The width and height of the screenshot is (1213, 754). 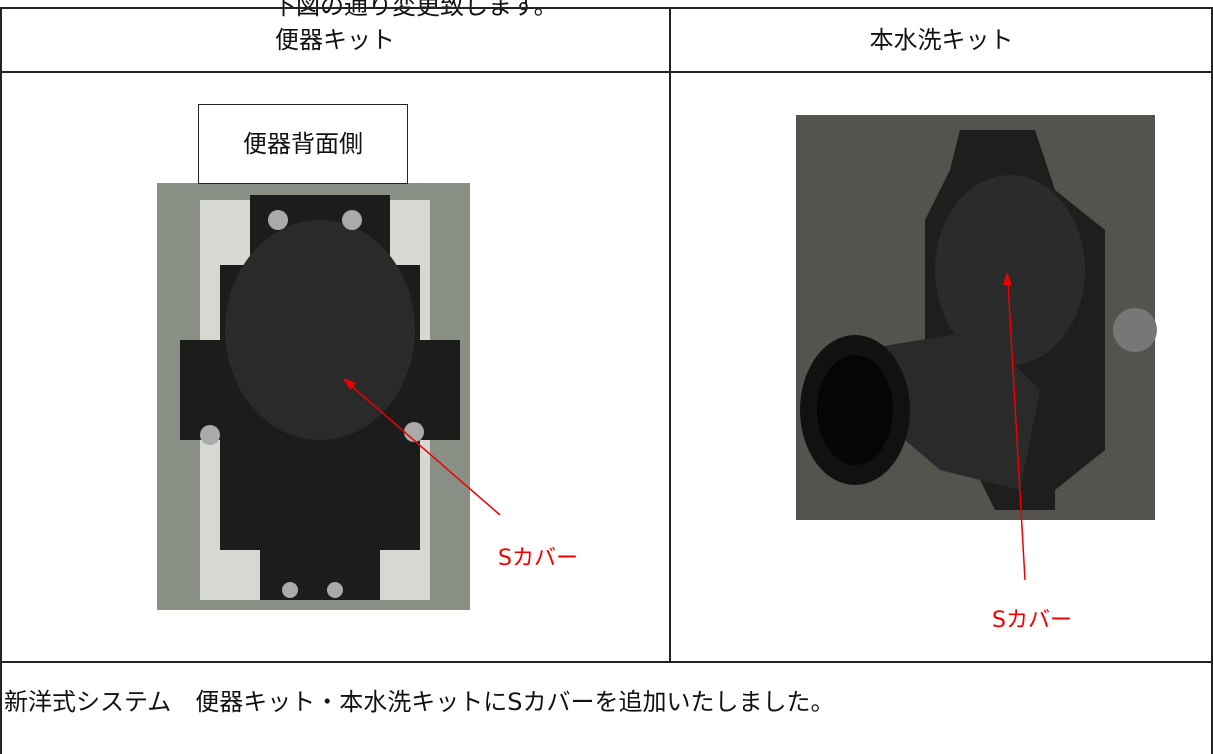 What do you see at coordinates (313, 396) in the screenshot?
I see `photo-left` at bounding box center [313, 396].